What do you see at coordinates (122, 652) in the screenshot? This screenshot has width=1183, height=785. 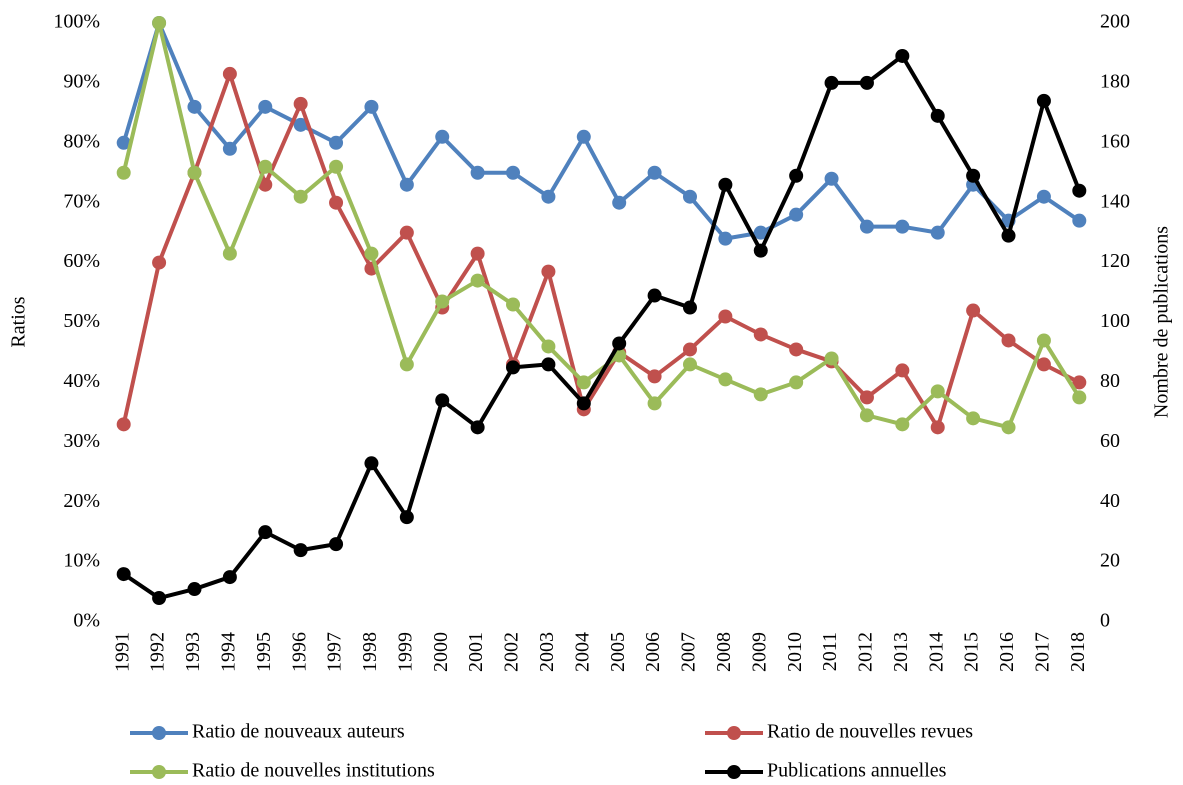 I see `x-tick-label: 1991` at bounding box center [122, 652].